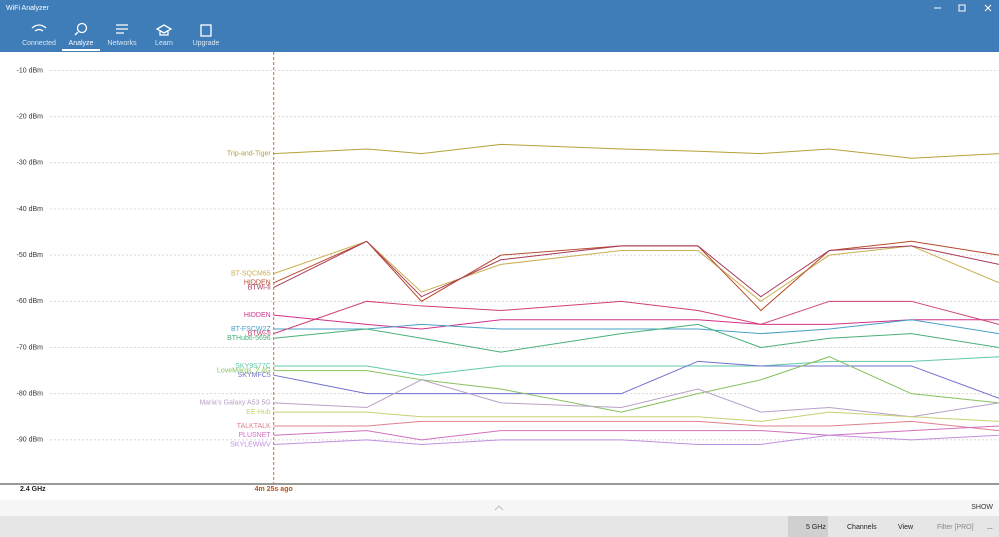 This screenshot has height=537, width=999. What do you see at coordinates (30, 163) in the screenshot?
I see `y-tick-label: -30 dBm` at bounding box center [30, 163].